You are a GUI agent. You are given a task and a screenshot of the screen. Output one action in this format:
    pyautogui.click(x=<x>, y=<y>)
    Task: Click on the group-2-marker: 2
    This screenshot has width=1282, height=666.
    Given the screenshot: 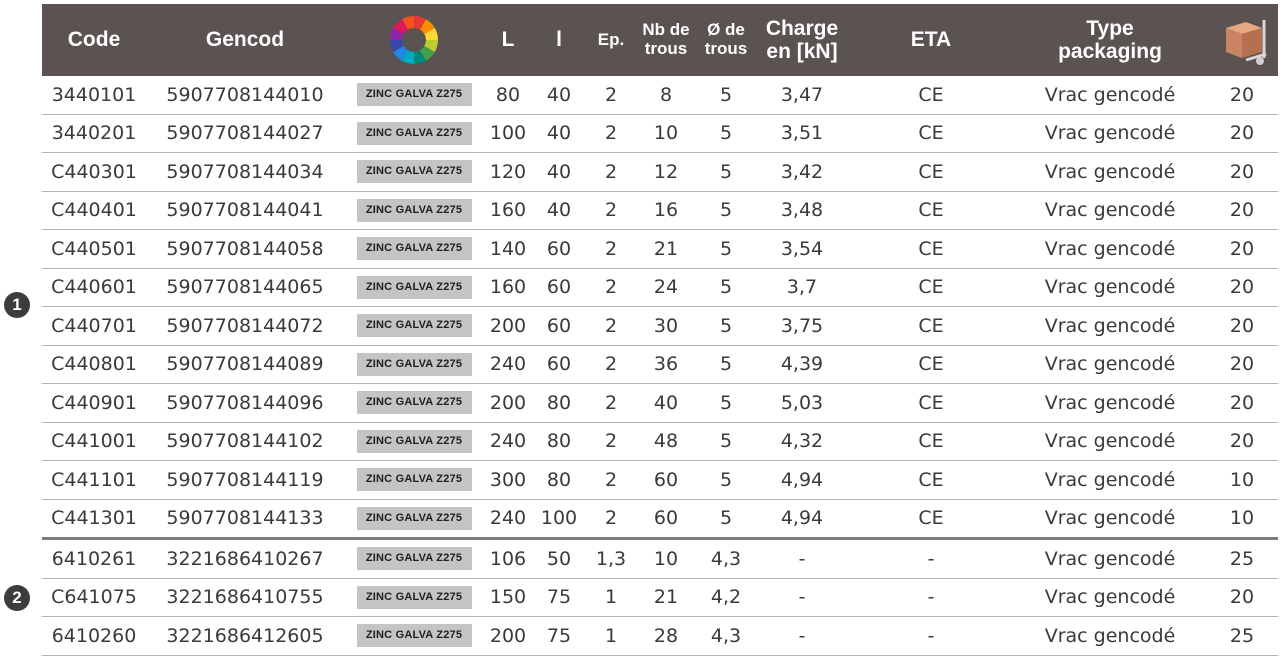 What is the action you would take?
    pyautogui.click(x=17, y=598)
    